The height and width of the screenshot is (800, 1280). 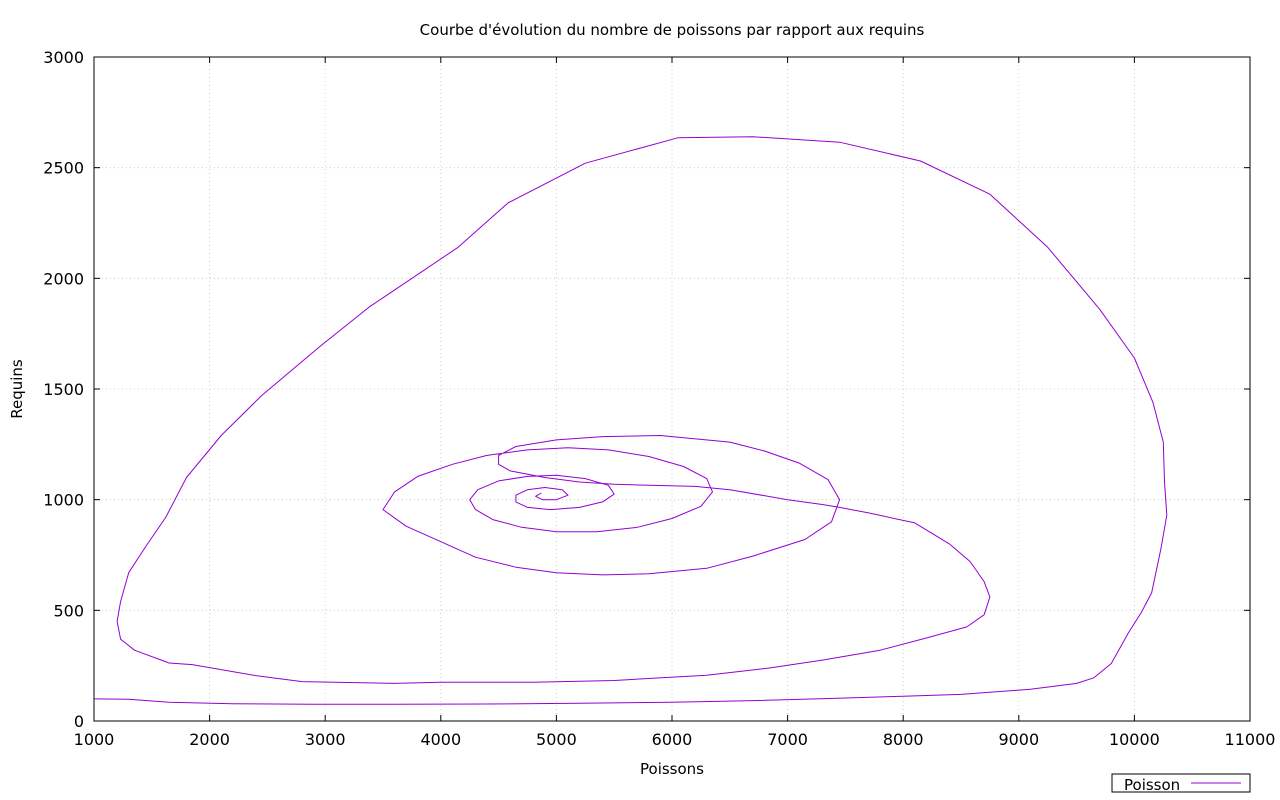 What do you see at coordinates (672, 739) in the screenshot?
I see `x-tick-label: 6000` at bounding box center [672, 739].